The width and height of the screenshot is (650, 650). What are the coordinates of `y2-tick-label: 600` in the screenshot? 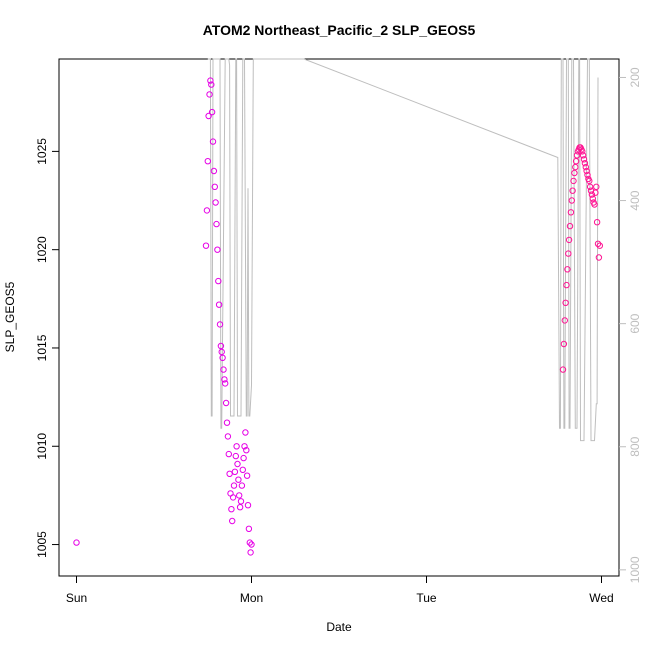 It's located at (635, 323).